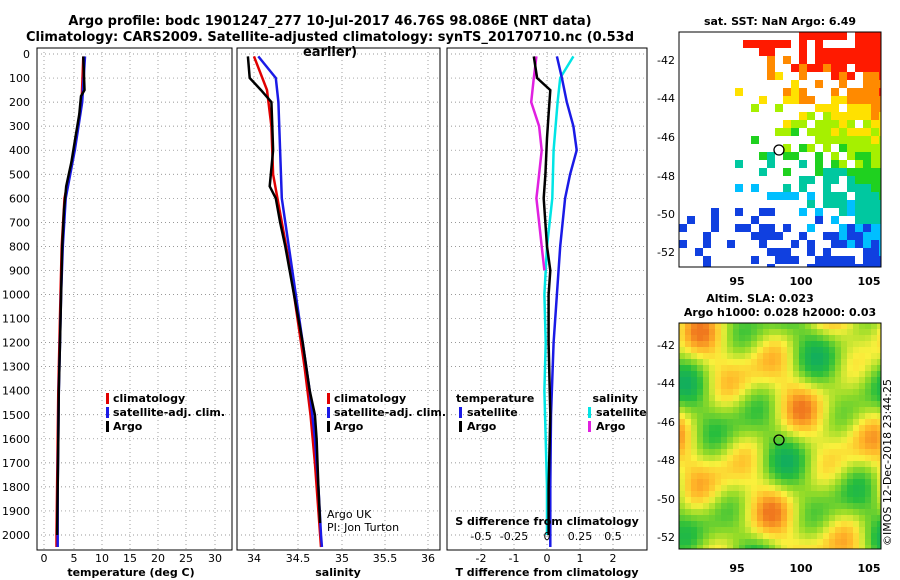  I want to click on s-difference-label: S difference from climatology, so click(547, 521).